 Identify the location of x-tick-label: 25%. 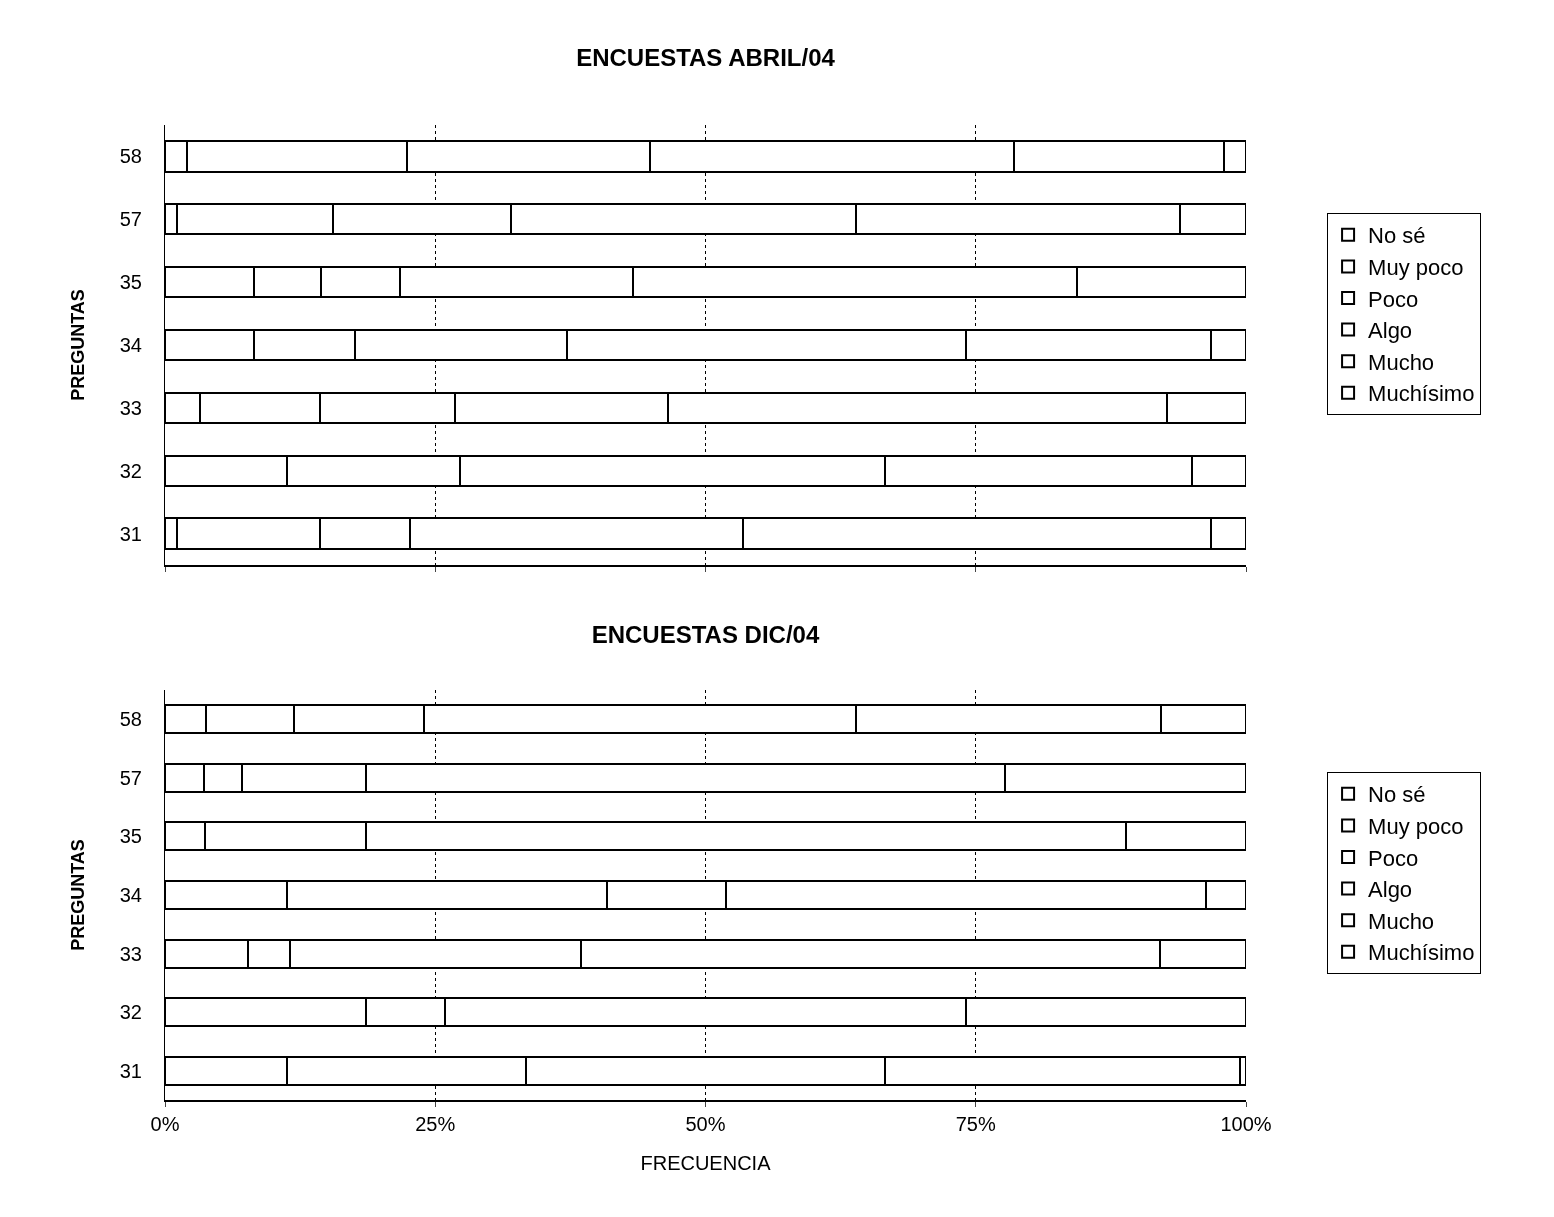
(435, 1124).